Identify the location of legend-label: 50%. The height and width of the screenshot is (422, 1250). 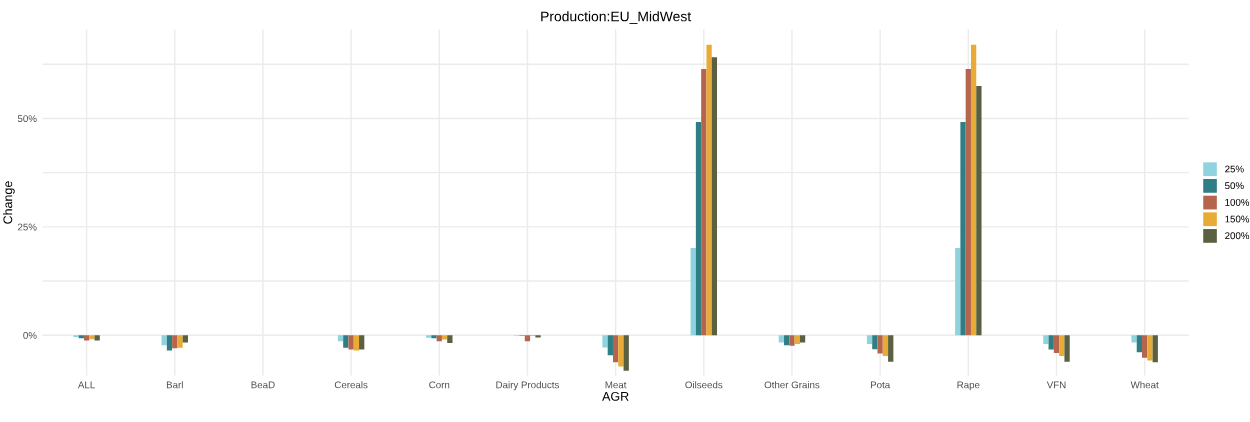
(1234, 186).